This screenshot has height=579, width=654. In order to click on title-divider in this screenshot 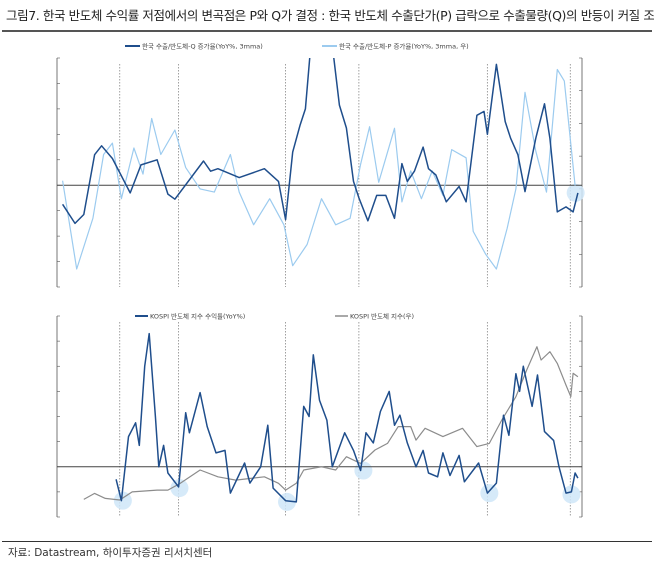, I will do `click(327, 31)`.